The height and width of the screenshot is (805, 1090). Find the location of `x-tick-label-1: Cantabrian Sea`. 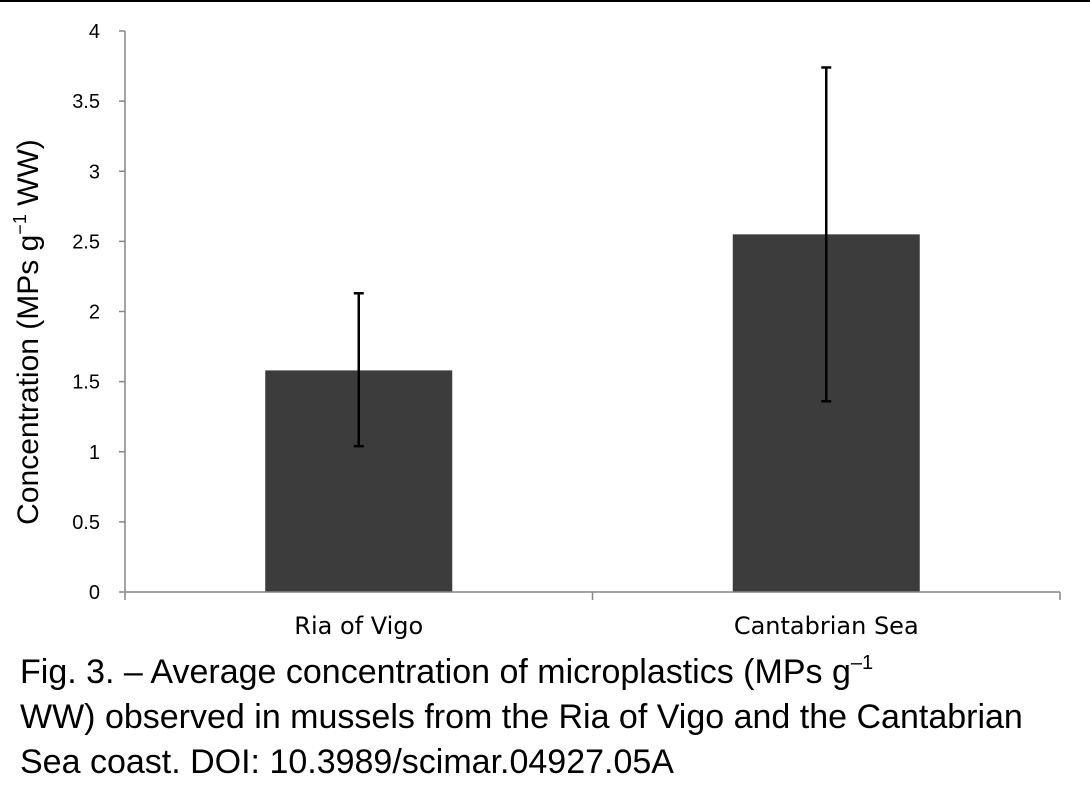

x-tick-label-1: Cantabrian Sea is located at coordinates (826, 626).